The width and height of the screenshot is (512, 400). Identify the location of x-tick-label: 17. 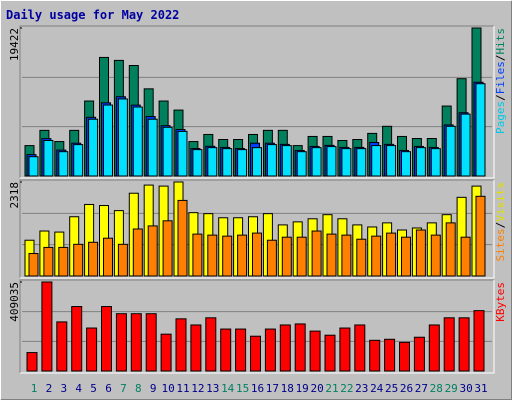
(272, 388).